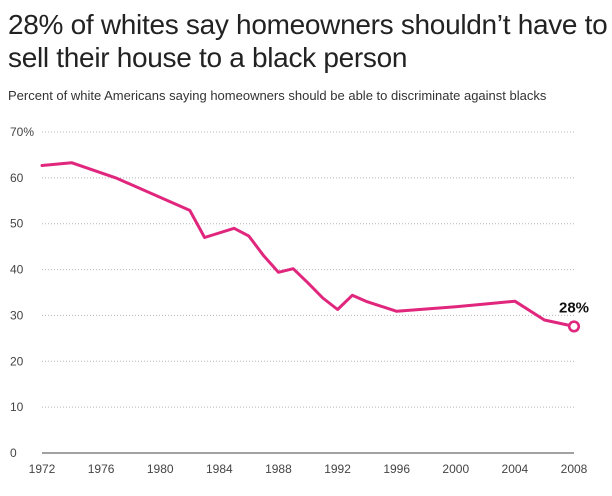  I want to click on y-tick-label: 40, so click(17, 270).